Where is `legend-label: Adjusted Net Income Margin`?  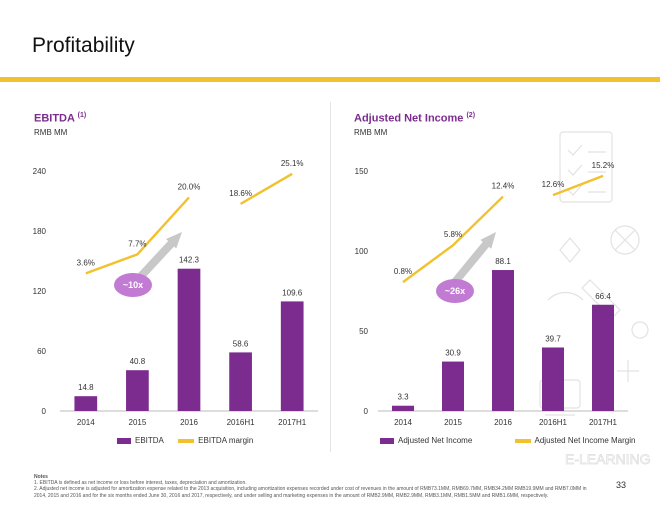
legend-label: Adjusted Net Income Margin is located at coordinates (585, 440).